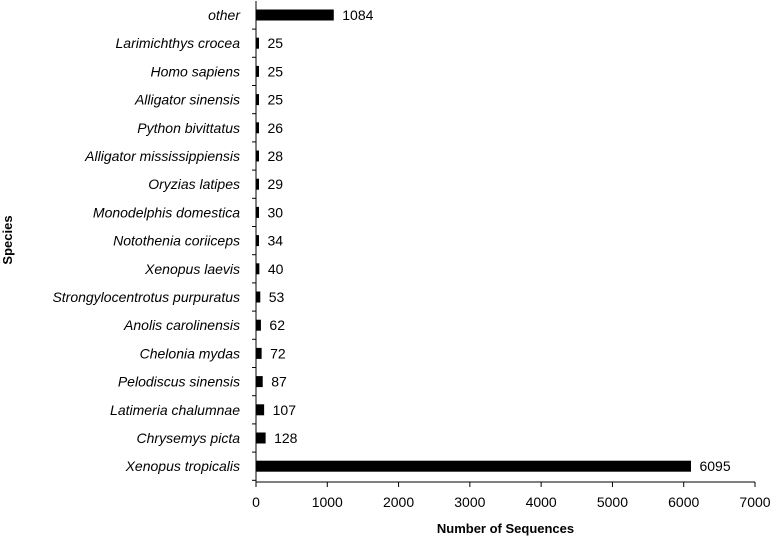 The height and width of the screenshot is (540, 774). I want to click on category-label: Notothenia coriiceps, so click(176, 241).